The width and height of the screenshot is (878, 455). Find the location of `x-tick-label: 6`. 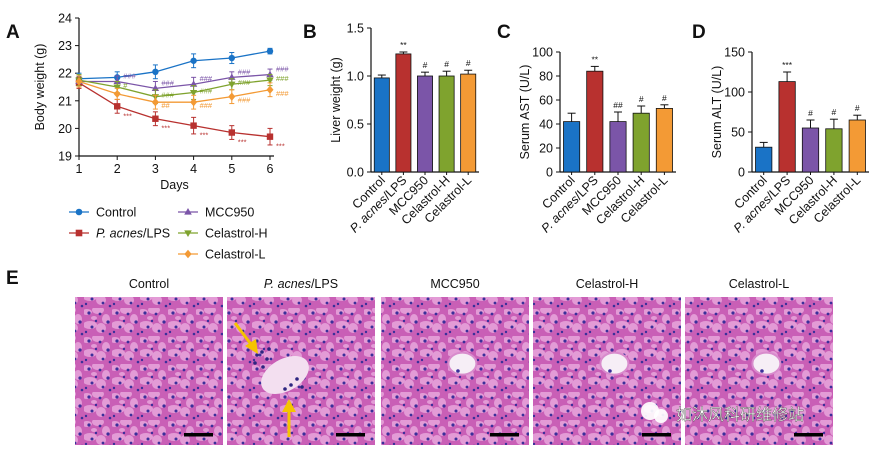

x-tick-label: 6 is located at coordinates (270, 169).